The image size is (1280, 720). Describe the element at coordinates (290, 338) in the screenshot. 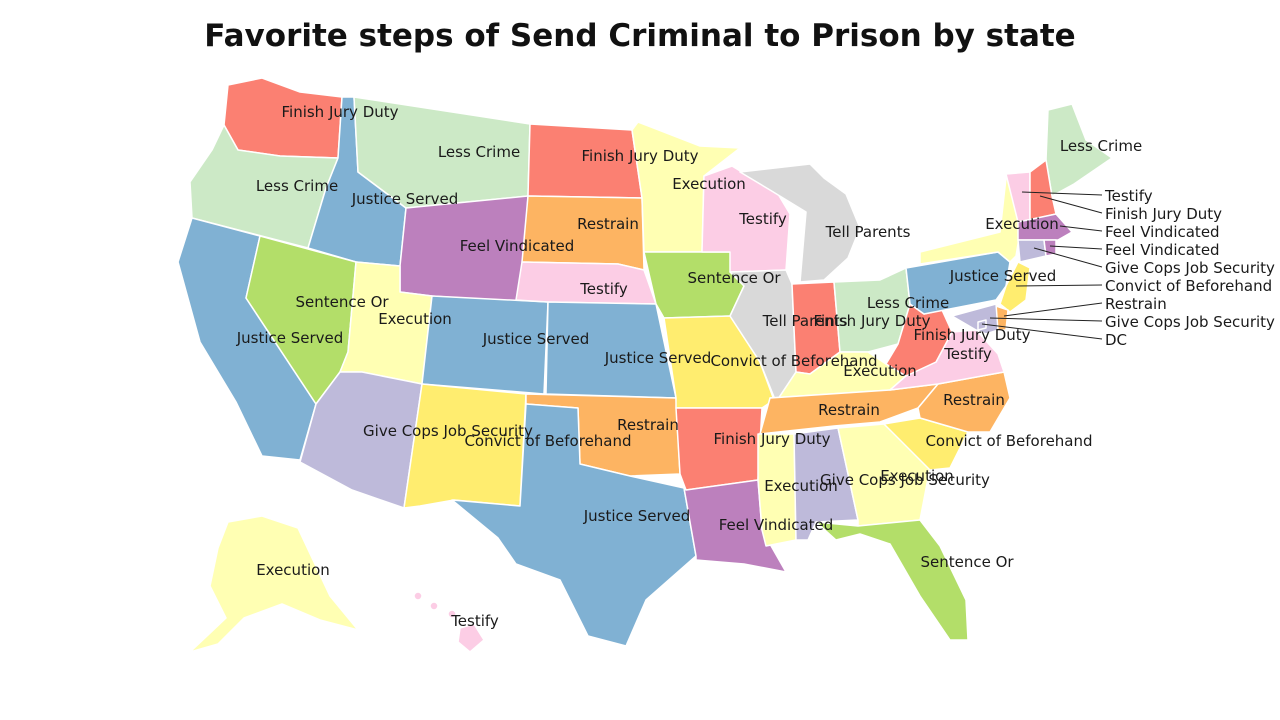

I see `label-CA: Justice Served` at that location.